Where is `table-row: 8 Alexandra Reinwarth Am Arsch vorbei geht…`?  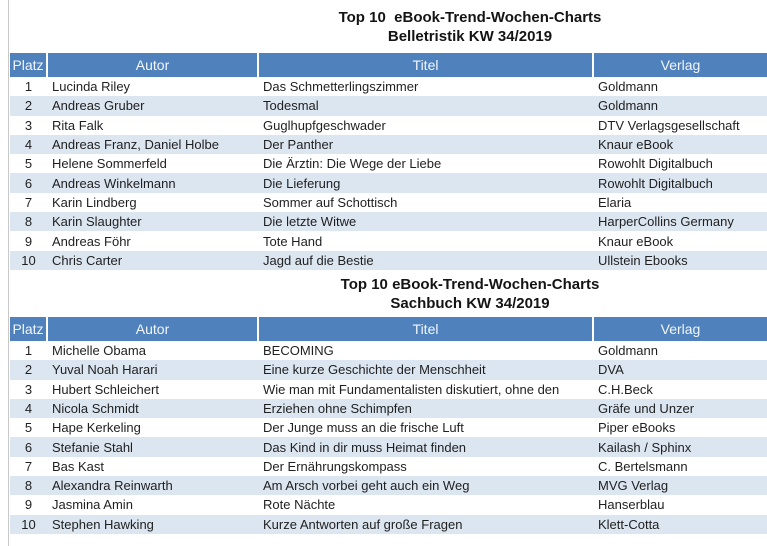 table-row: 8 Alexandra Reinwarth Am Arsch vorbei geht… is located at coordinates (388, 486).